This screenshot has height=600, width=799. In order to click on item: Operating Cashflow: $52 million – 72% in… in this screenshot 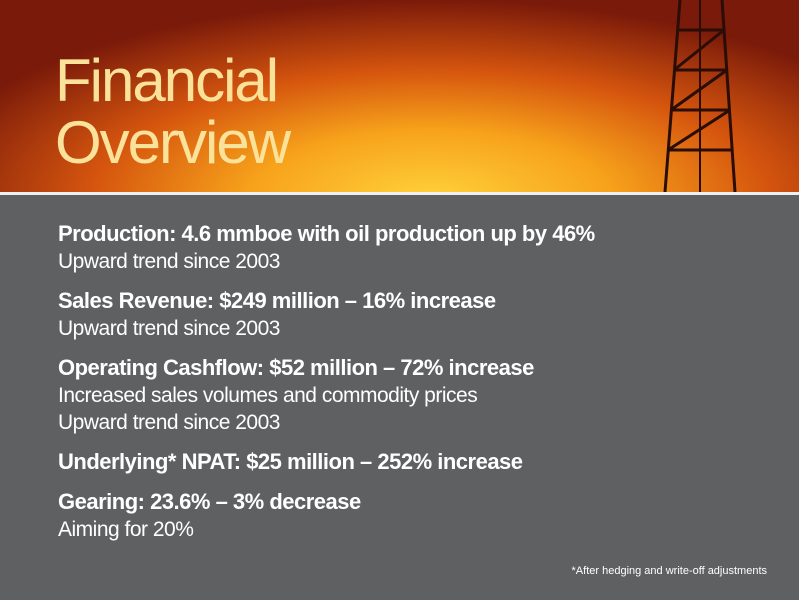, I will do `click(326, 395)`.